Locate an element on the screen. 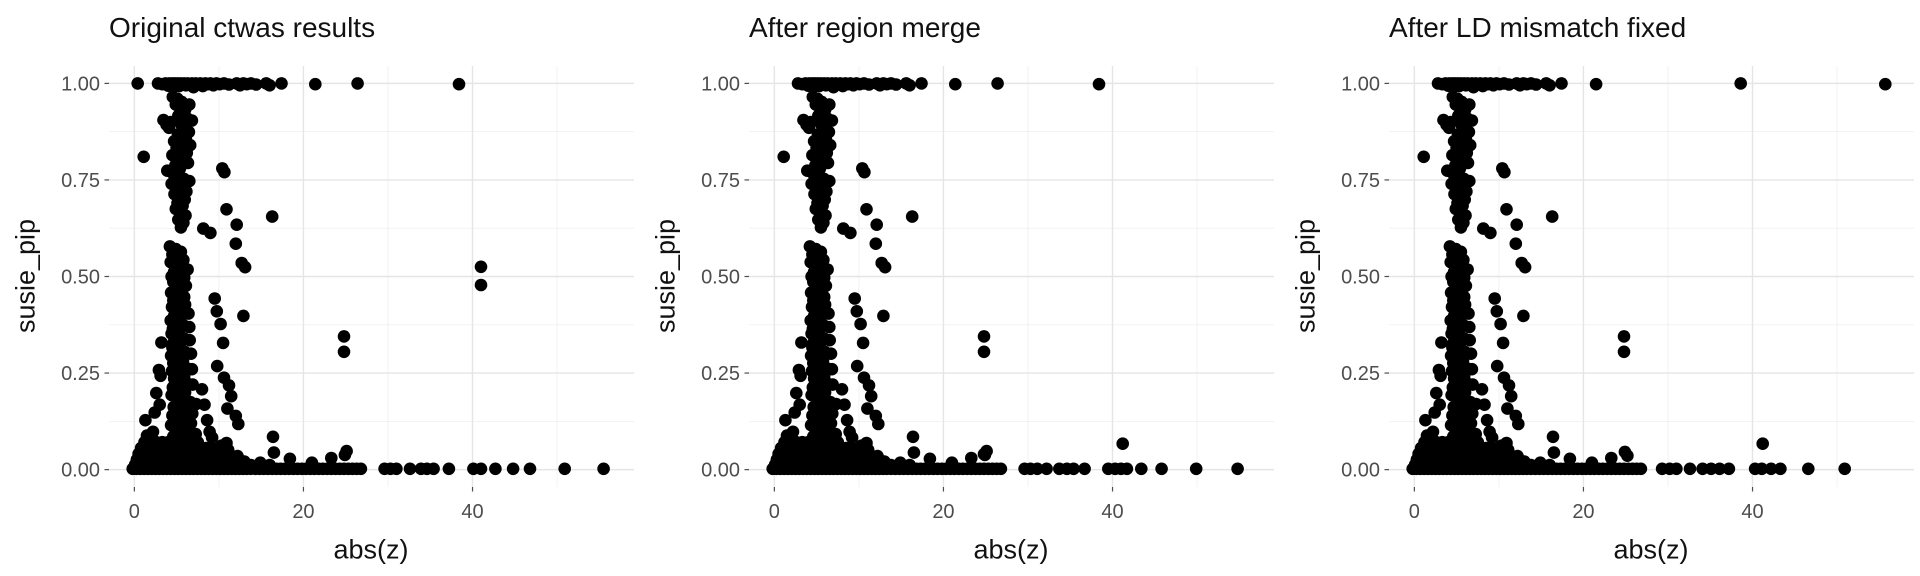 The height and width of the screenshot is (576, 1920). panel-title: After region merge is located at coordinates (865, 27).